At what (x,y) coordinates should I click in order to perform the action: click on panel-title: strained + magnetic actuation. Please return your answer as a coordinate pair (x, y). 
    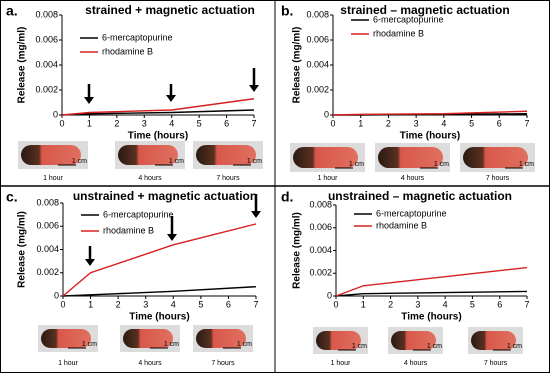
    Looking at the image, I should click on (170, 10).